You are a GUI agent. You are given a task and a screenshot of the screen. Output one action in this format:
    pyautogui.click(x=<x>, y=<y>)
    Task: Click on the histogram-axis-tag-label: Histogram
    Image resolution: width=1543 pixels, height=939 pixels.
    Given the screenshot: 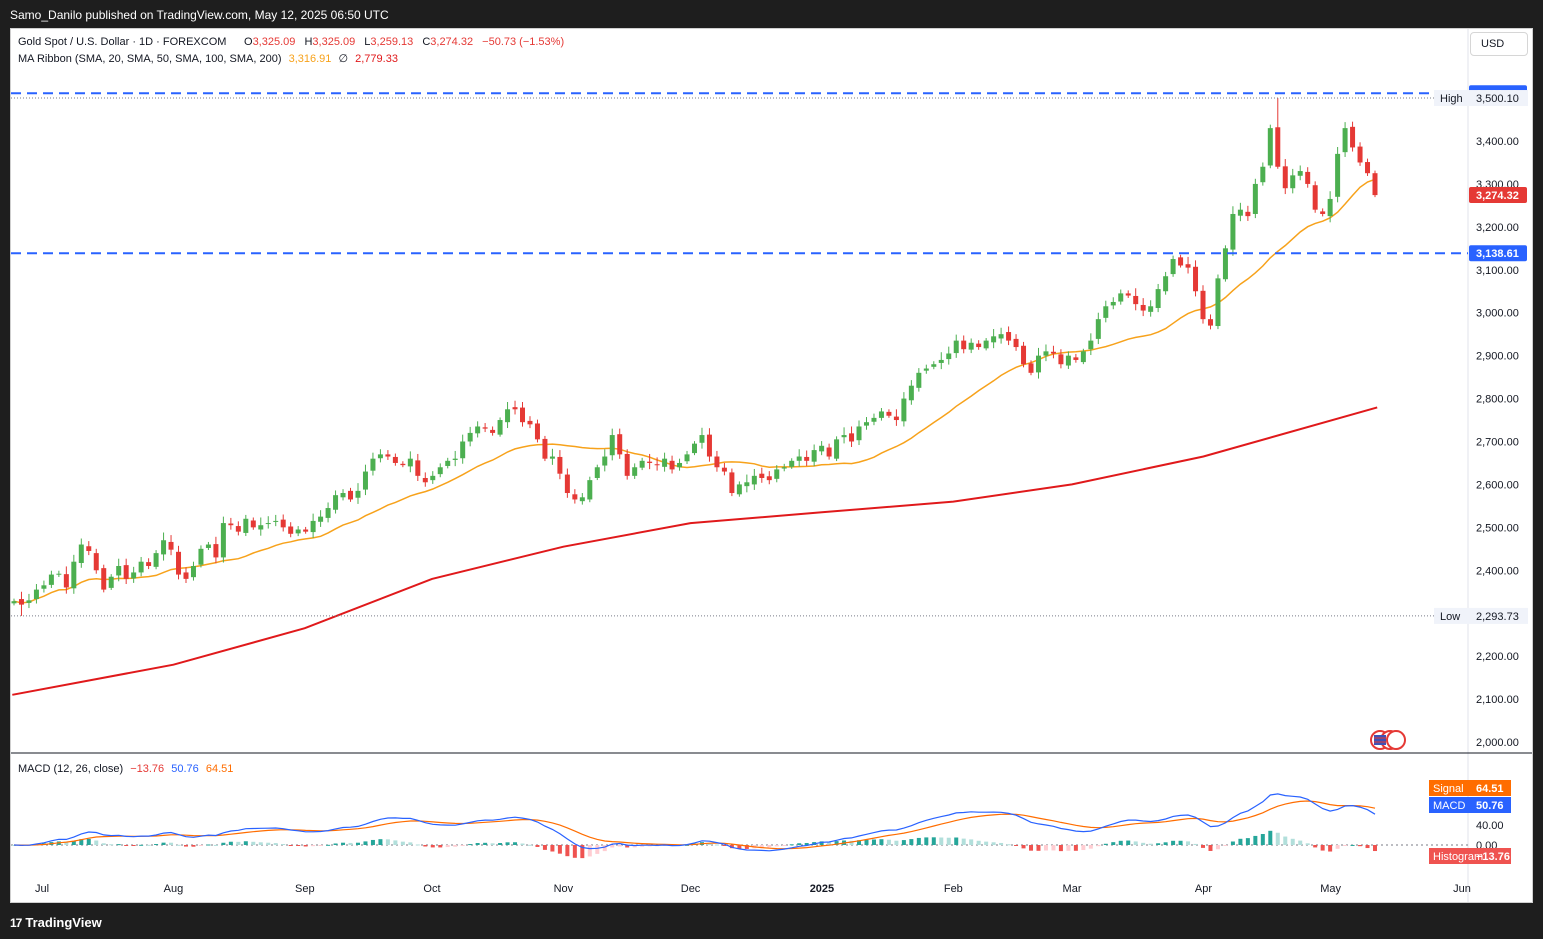 What is the action you would take?
    pyautogui.click(x=1458, y=857)
    